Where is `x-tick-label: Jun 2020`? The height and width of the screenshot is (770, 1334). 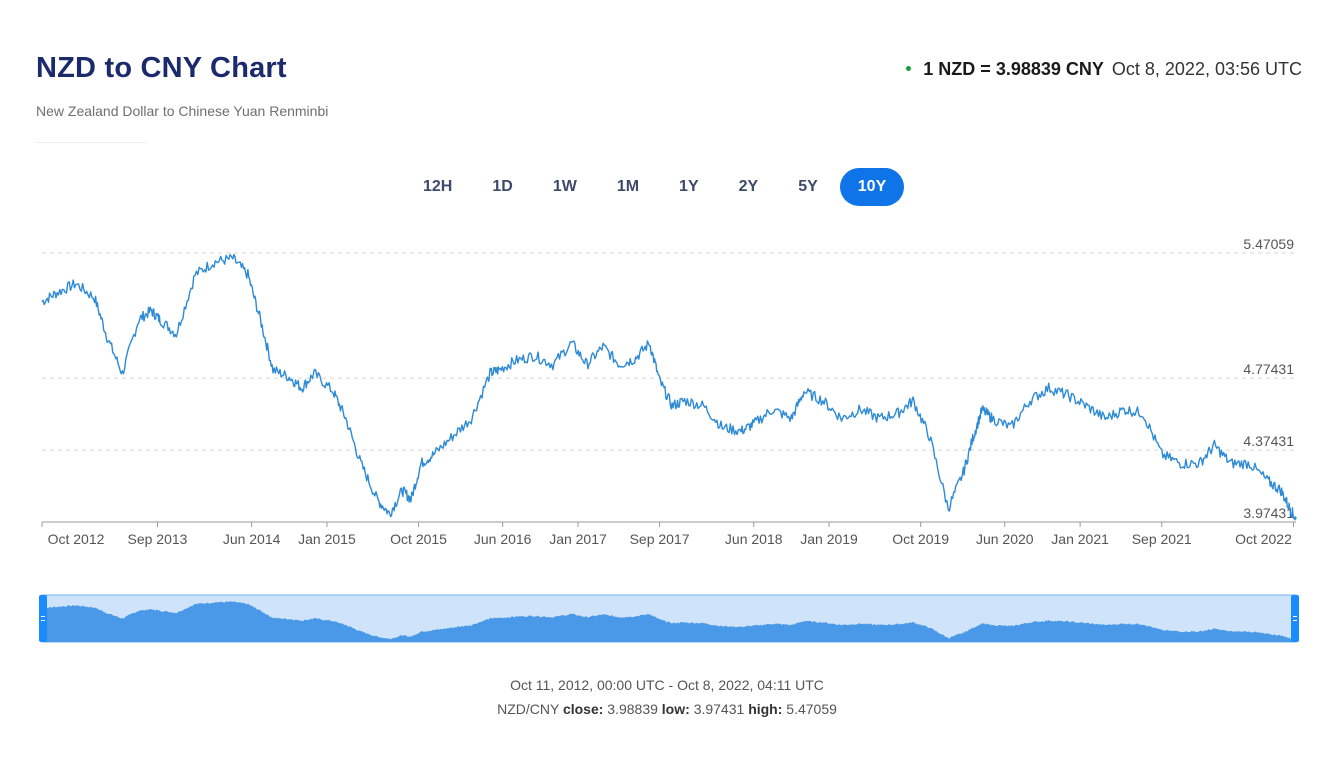
x-tick-label: Jun 2020 is located at coordinates (1005, 539).